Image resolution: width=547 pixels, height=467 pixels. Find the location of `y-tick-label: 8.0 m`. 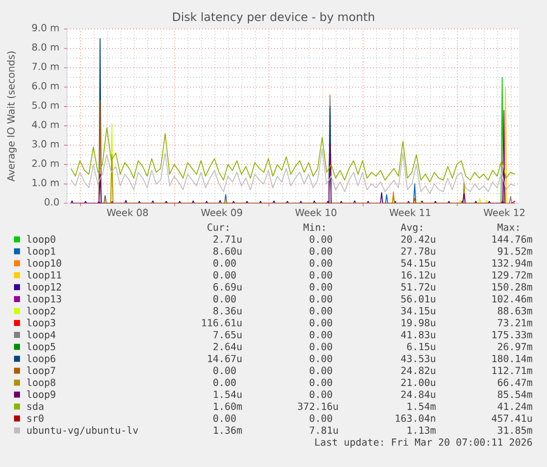

y-tick-label: 8.0 m is located at coordinates (45, 47).